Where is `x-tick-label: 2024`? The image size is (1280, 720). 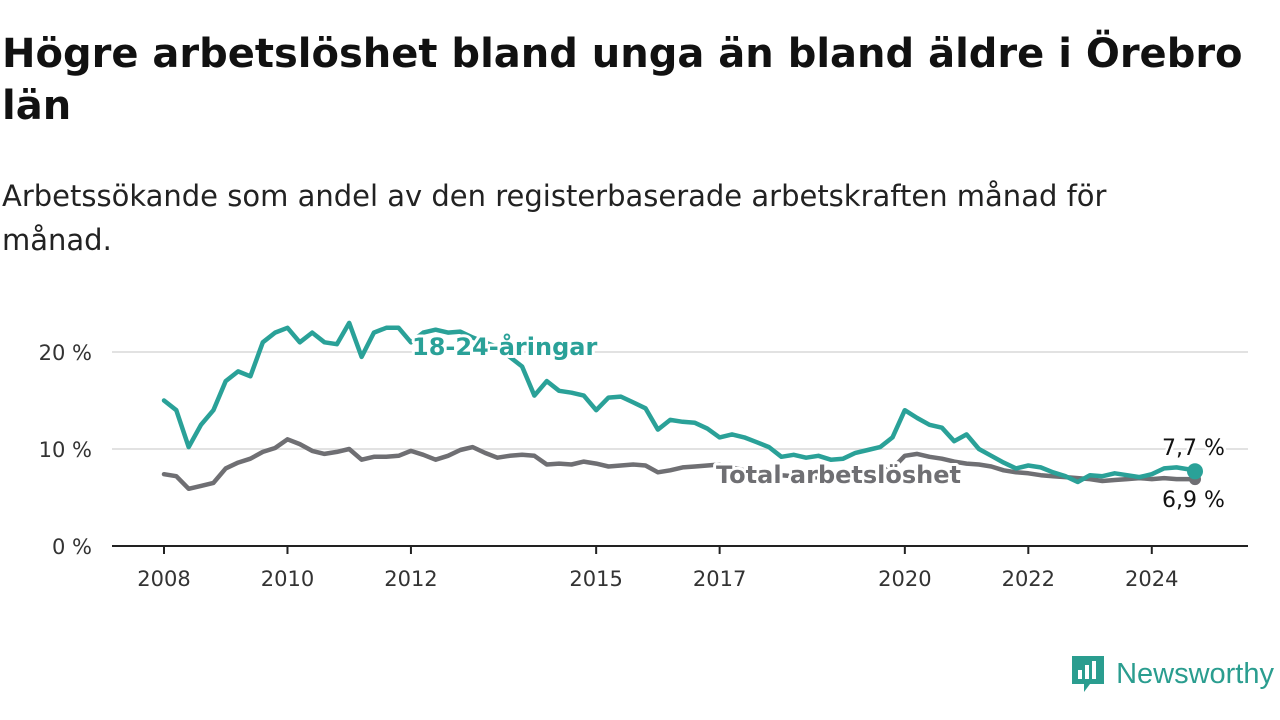
x-tick-label: 2024 is located at coordinates (1151, 579).